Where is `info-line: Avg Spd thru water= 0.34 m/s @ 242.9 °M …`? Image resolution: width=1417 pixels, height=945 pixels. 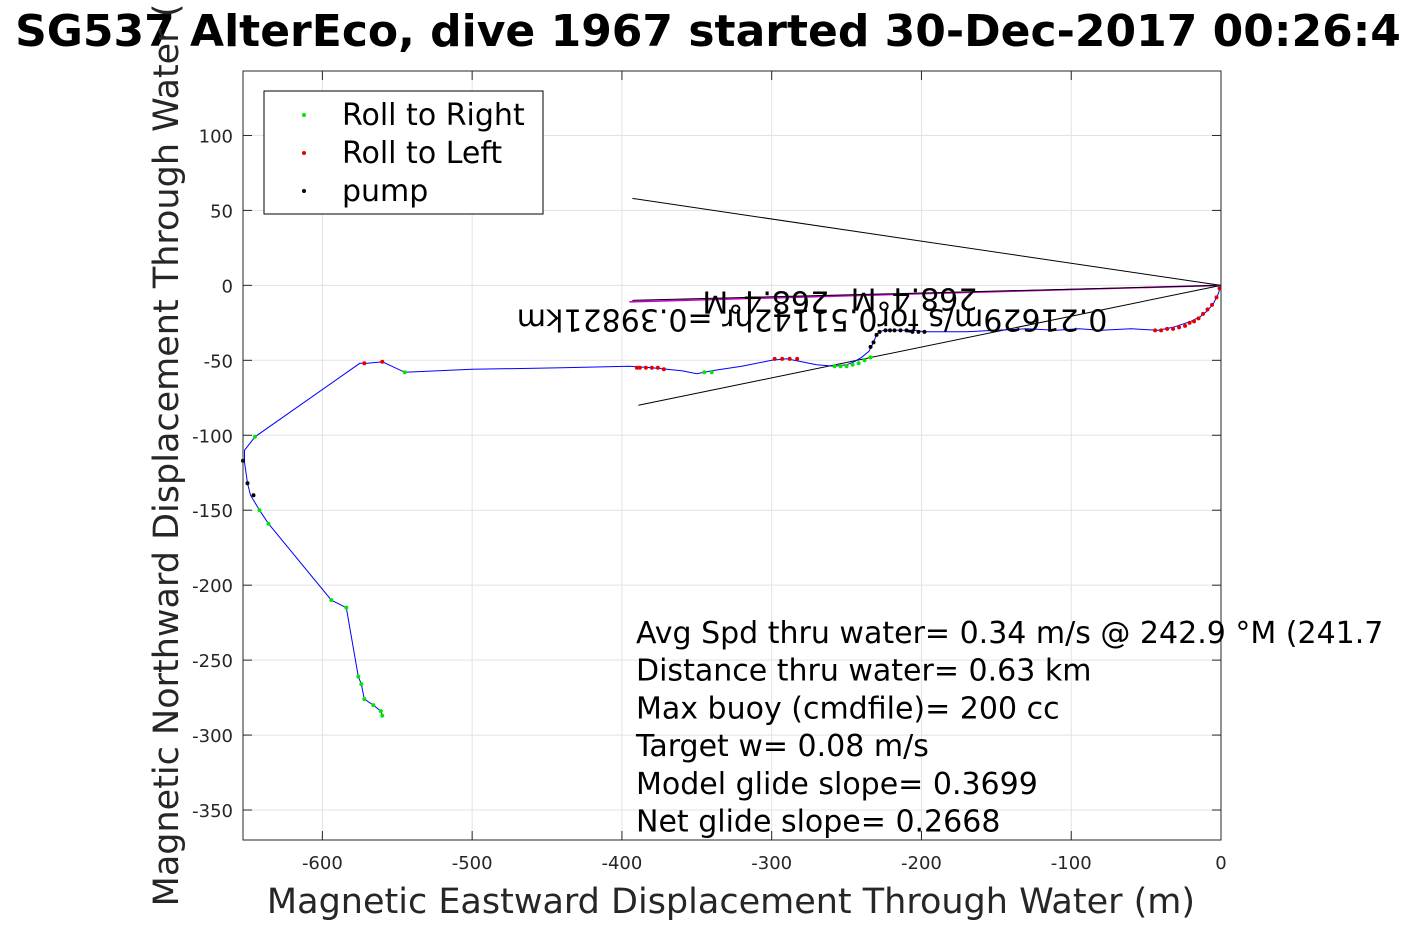 info-line: Avg Spd thru water= 0.34 m/s @ 242.9 °M … is located at coordinates (1009, 633).